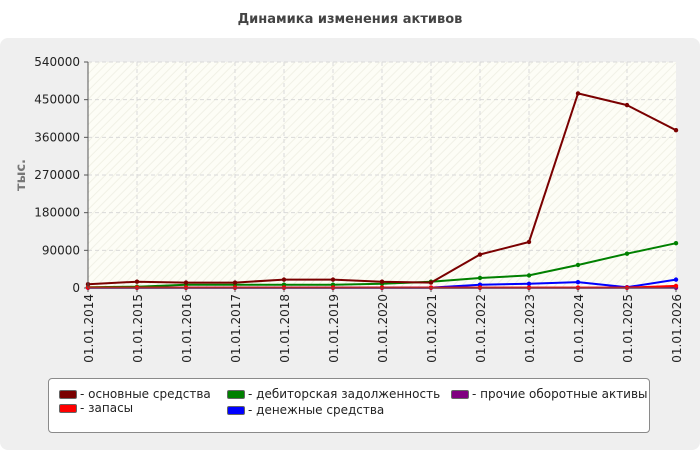  I want to click on legend-item-fixed-assets: - основные средства, so click(135, 394).